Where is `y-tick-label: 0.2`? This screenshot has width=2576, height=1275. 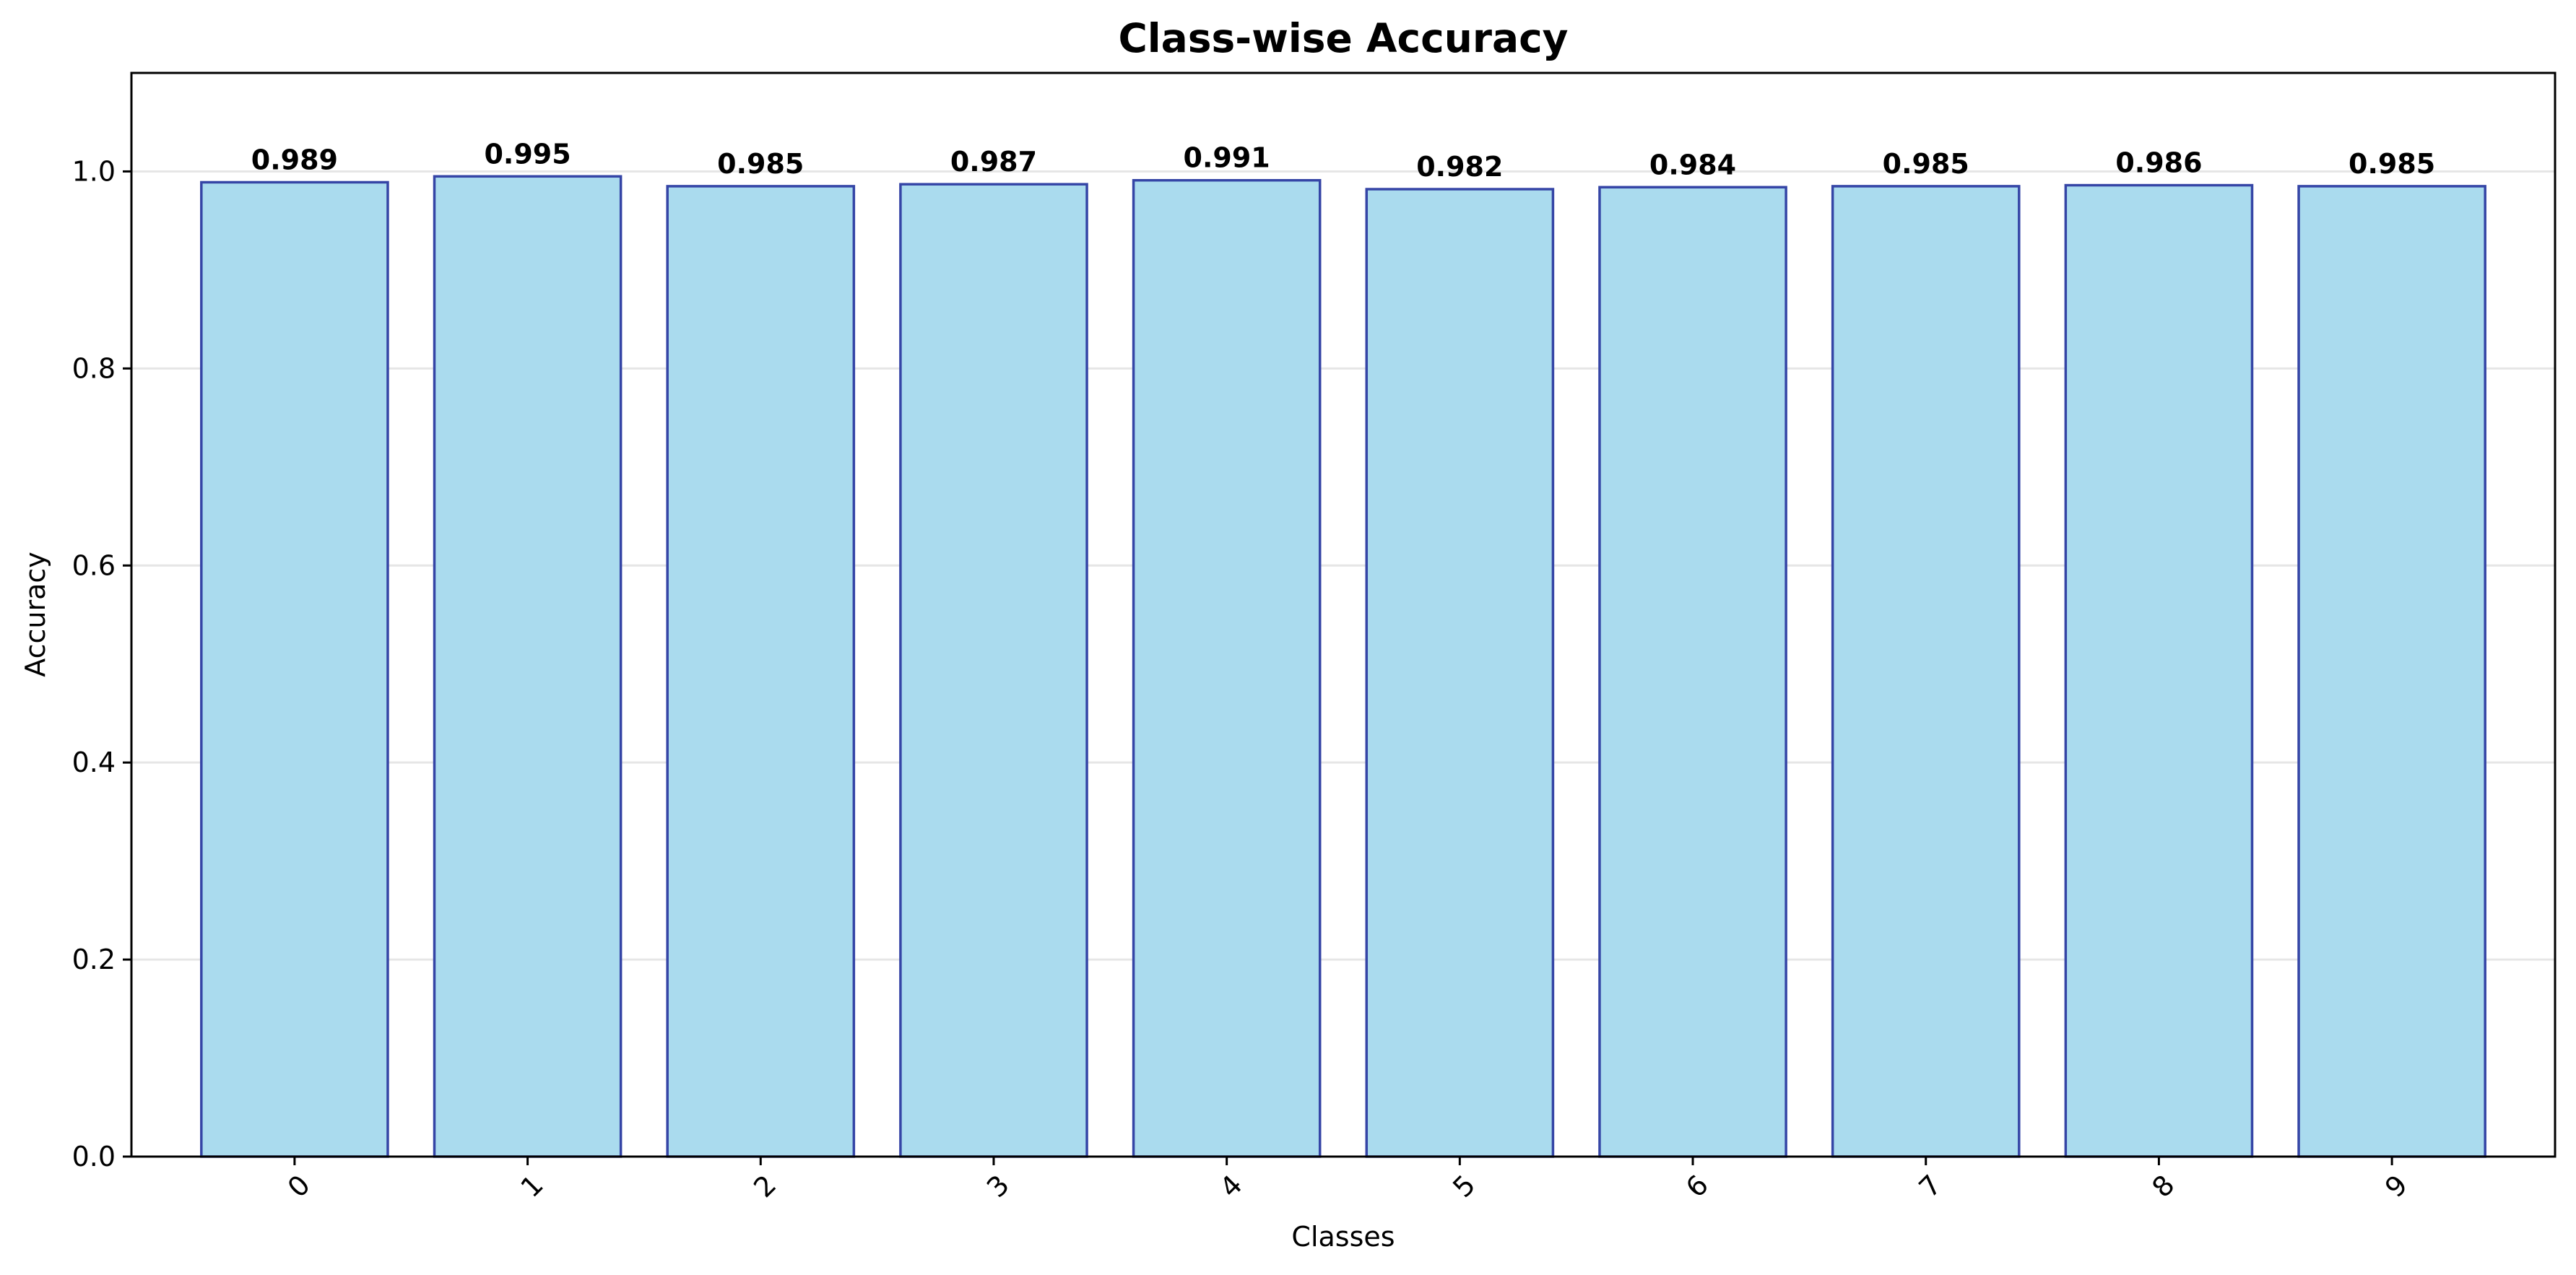
y-tick-label: 0.2 is located at coordinates (94, 959).